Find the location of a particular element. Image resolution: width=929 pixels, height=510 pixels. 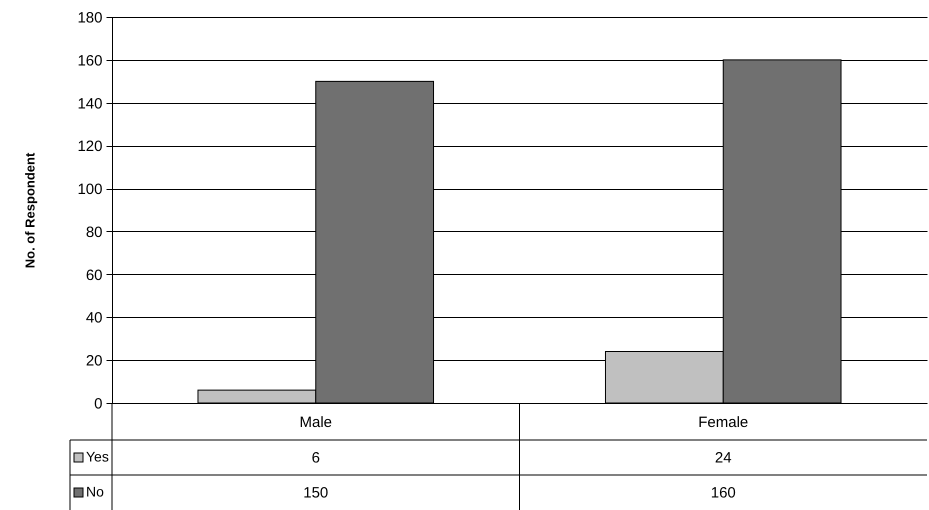

data-label: 150 is located at coordinates (315, 493).